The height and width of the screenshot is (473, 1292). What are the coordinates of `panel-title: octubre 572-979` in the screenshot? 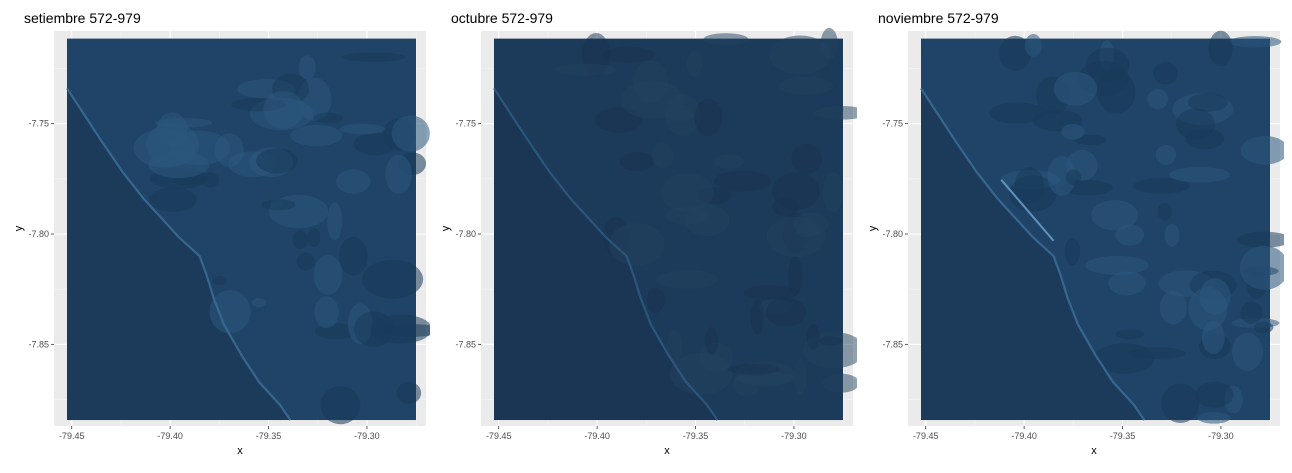 It's located at (502, 18).